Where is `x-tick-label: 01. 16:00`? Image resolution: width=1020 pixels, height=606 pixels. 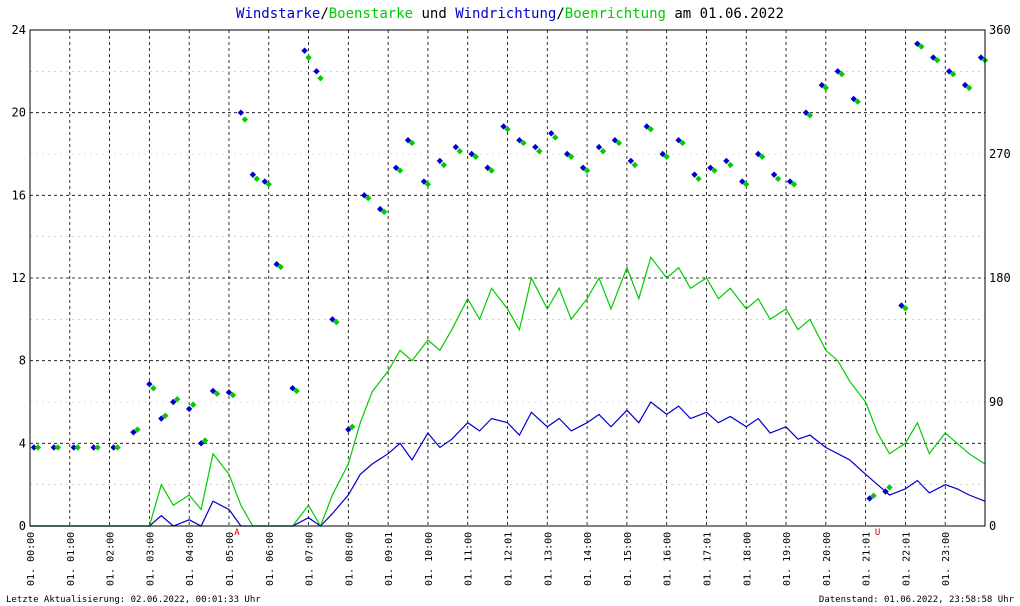
x-tick-label: 01. 16:00 is located at coordinates (668, 559).